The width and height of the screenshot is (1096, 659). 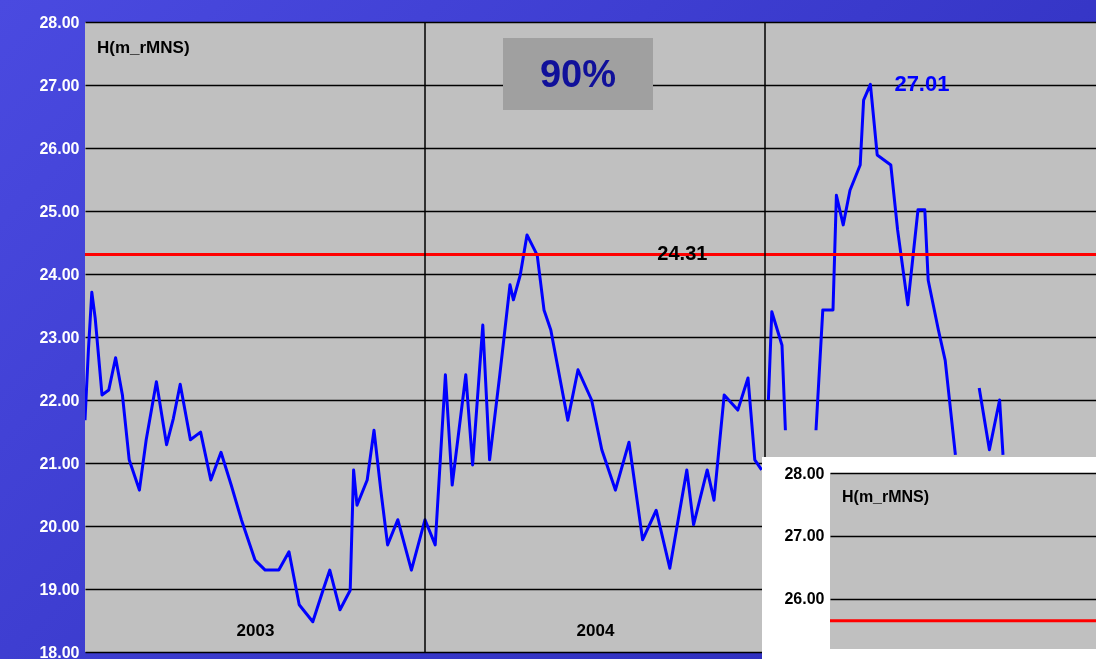 What do you see at coordinates (59, 589) in the screenshot?
I see `y-tick-label: 19.00` at bounding box center [59, 589].